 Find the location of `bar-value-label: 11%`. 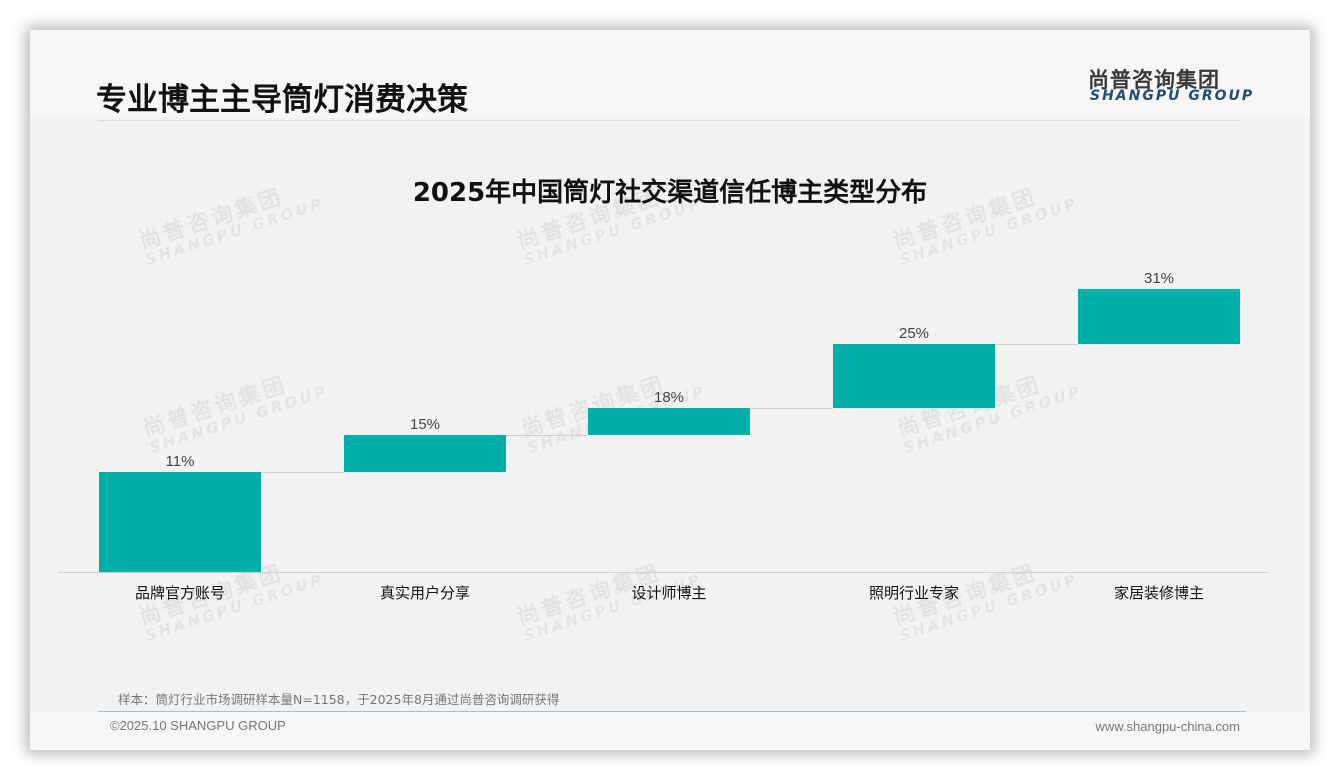

bar-value-label: 11% is located at coordinates (180, 461).